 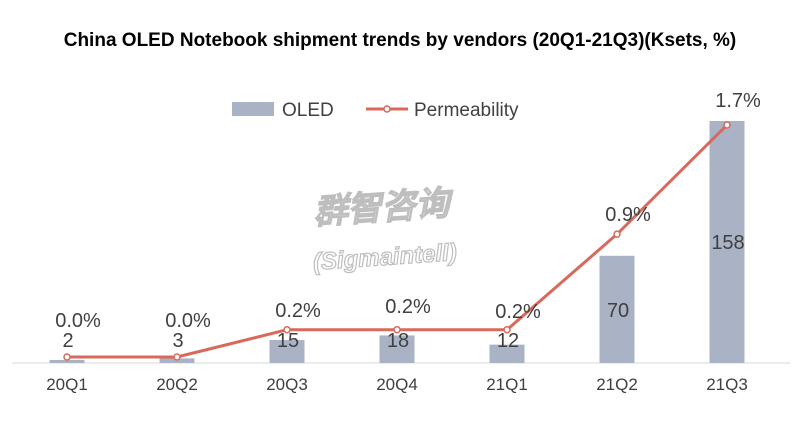 I want to click on bar-20q1, so click(x=67, y=361).